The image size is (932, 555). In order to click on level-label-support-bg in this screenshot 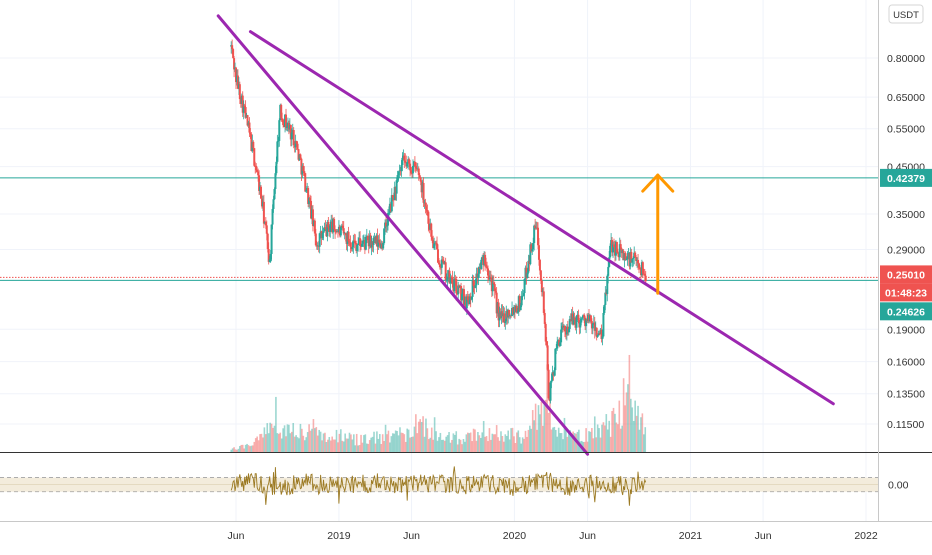, I will do `click(906, 311)`.